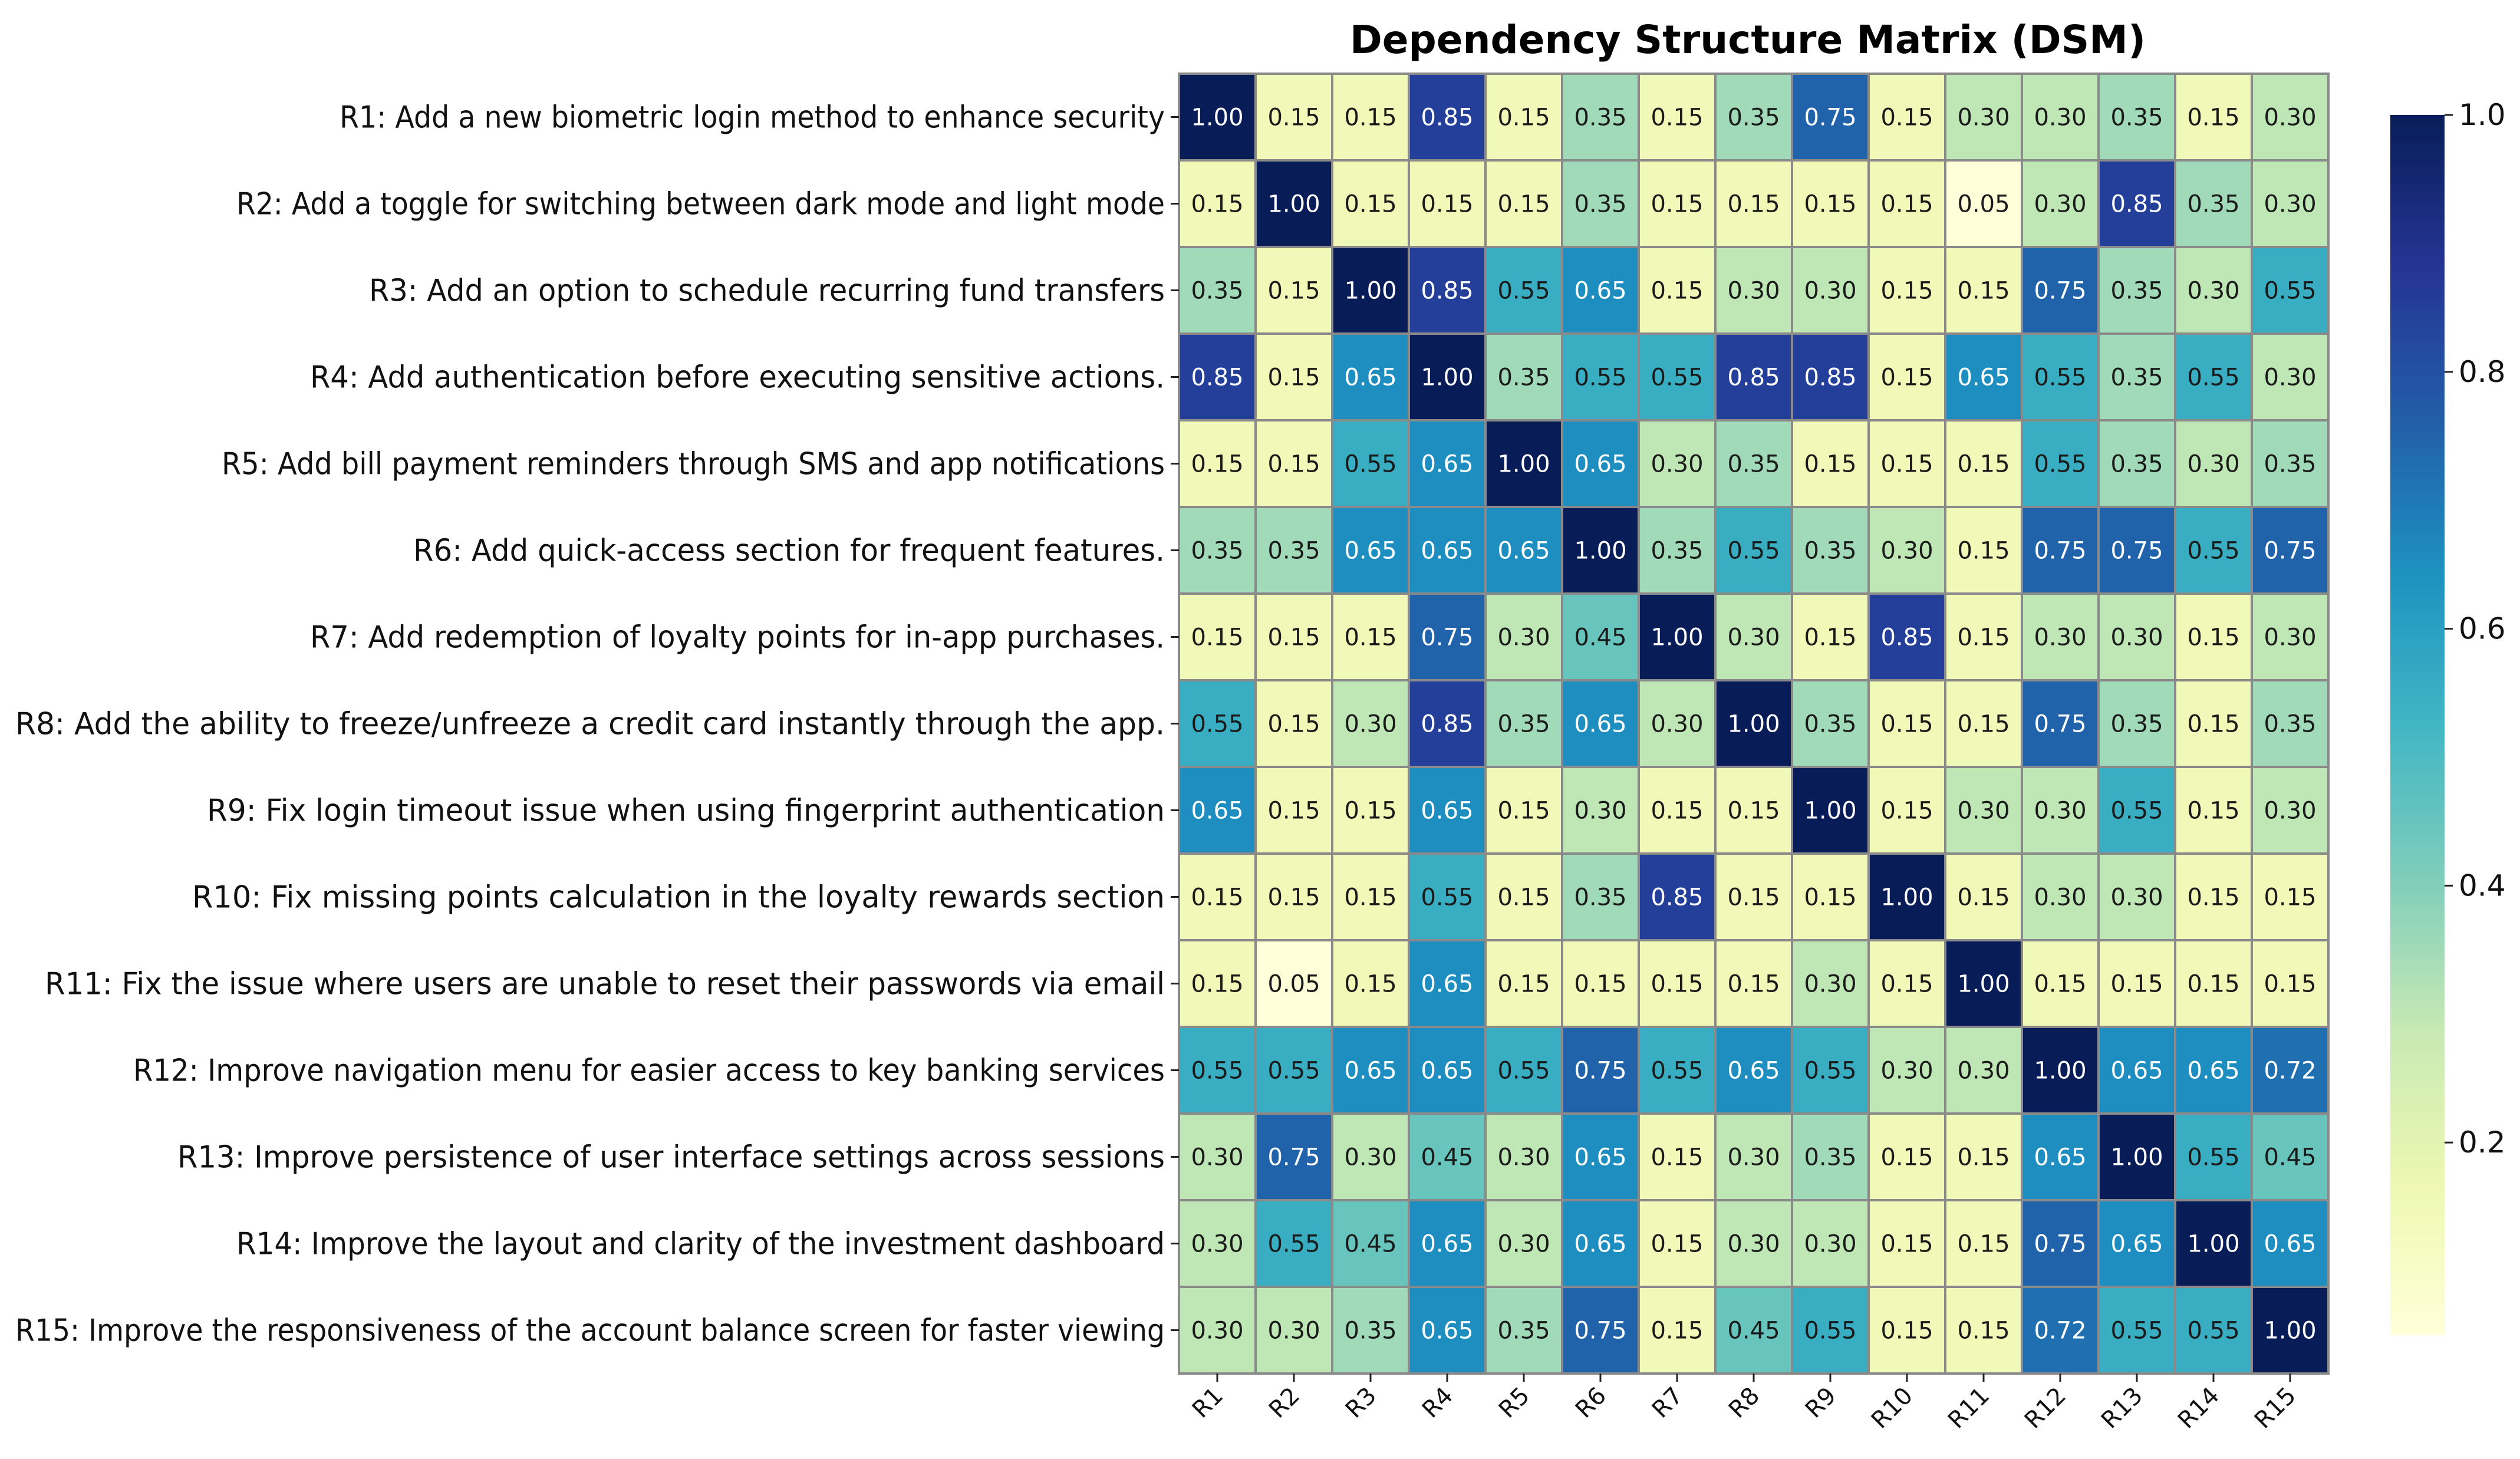 Image resolution: width=2520 pixels, height=1459 pixels. Describe the element at coordinates (1370, 1244) in the screenshot. I see `cell-value-label: 0.45` at that location.